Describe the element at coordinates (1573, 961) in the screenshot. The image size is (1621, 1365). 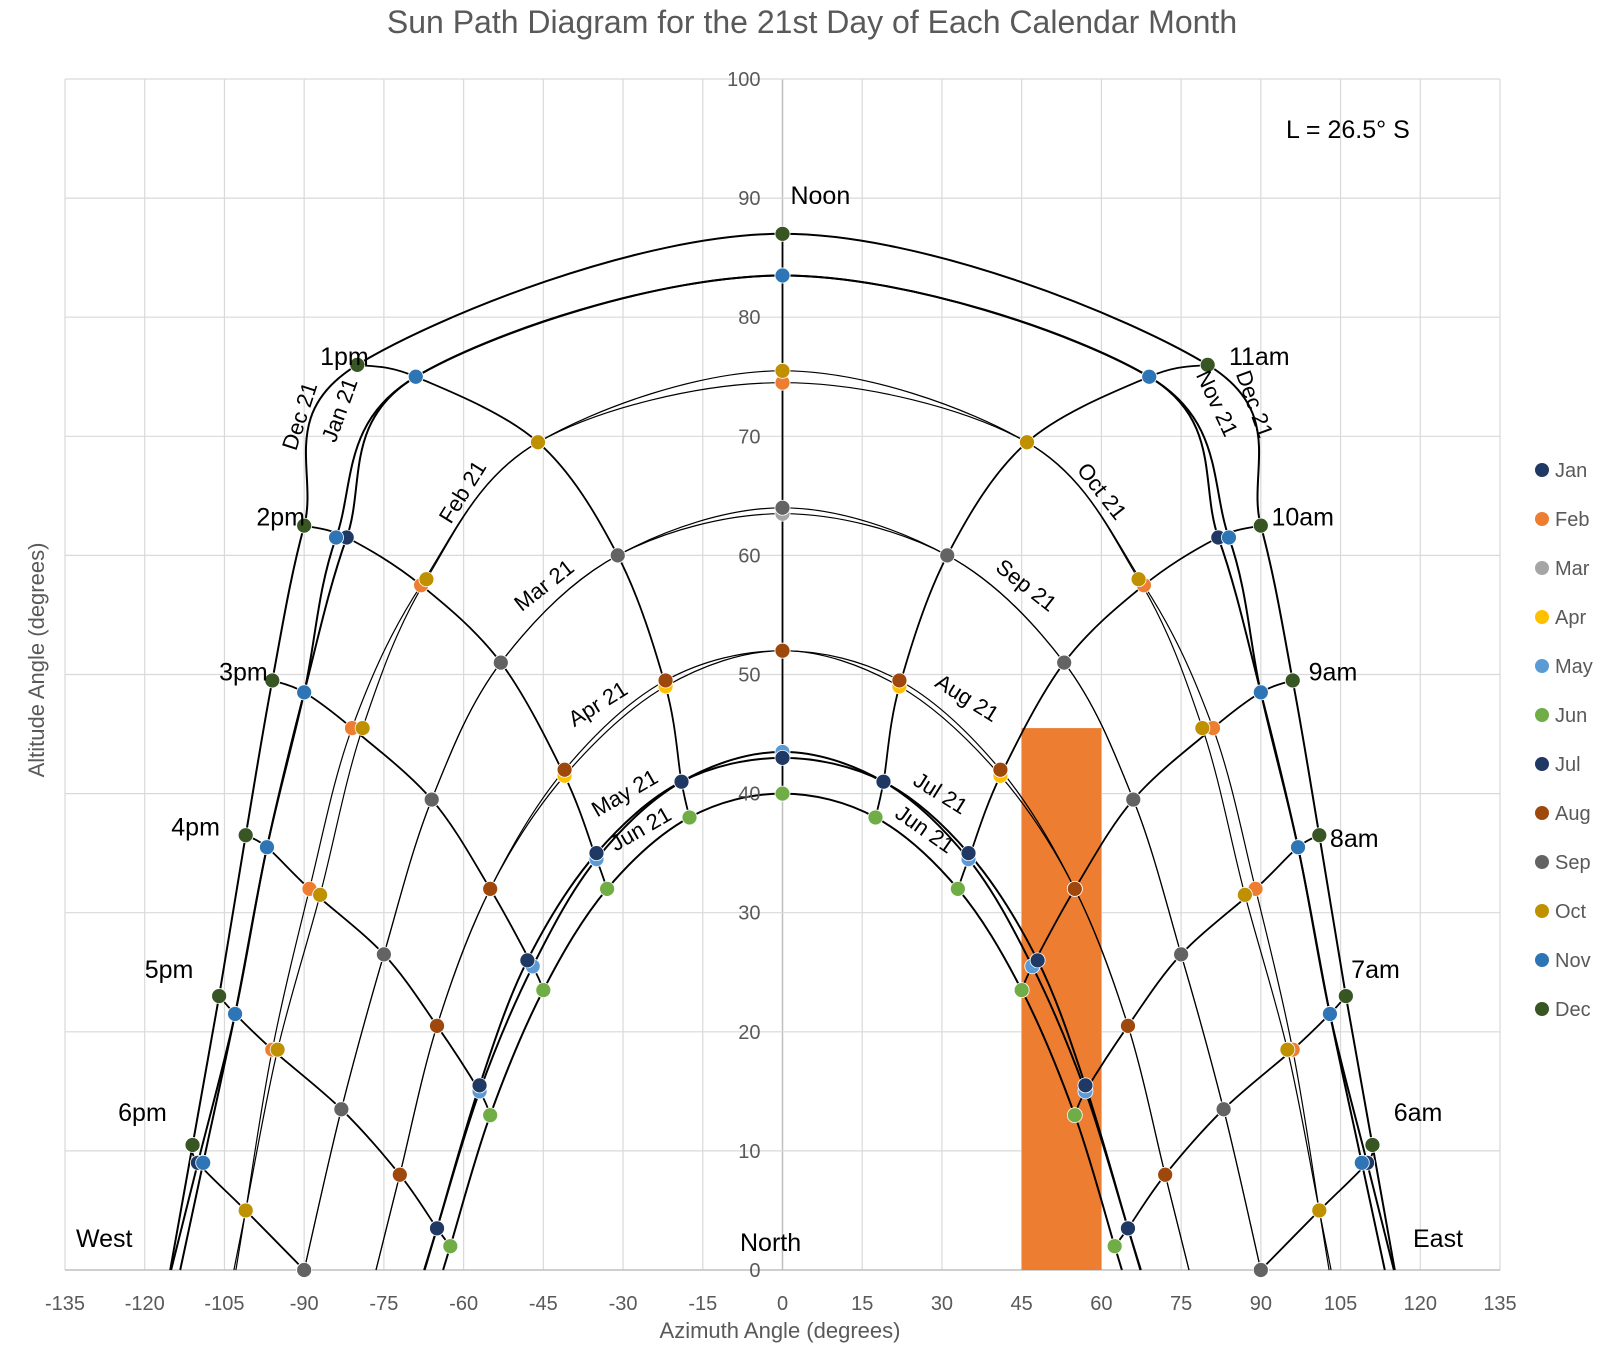
I see `legend-label-nov: Nov` at that location.